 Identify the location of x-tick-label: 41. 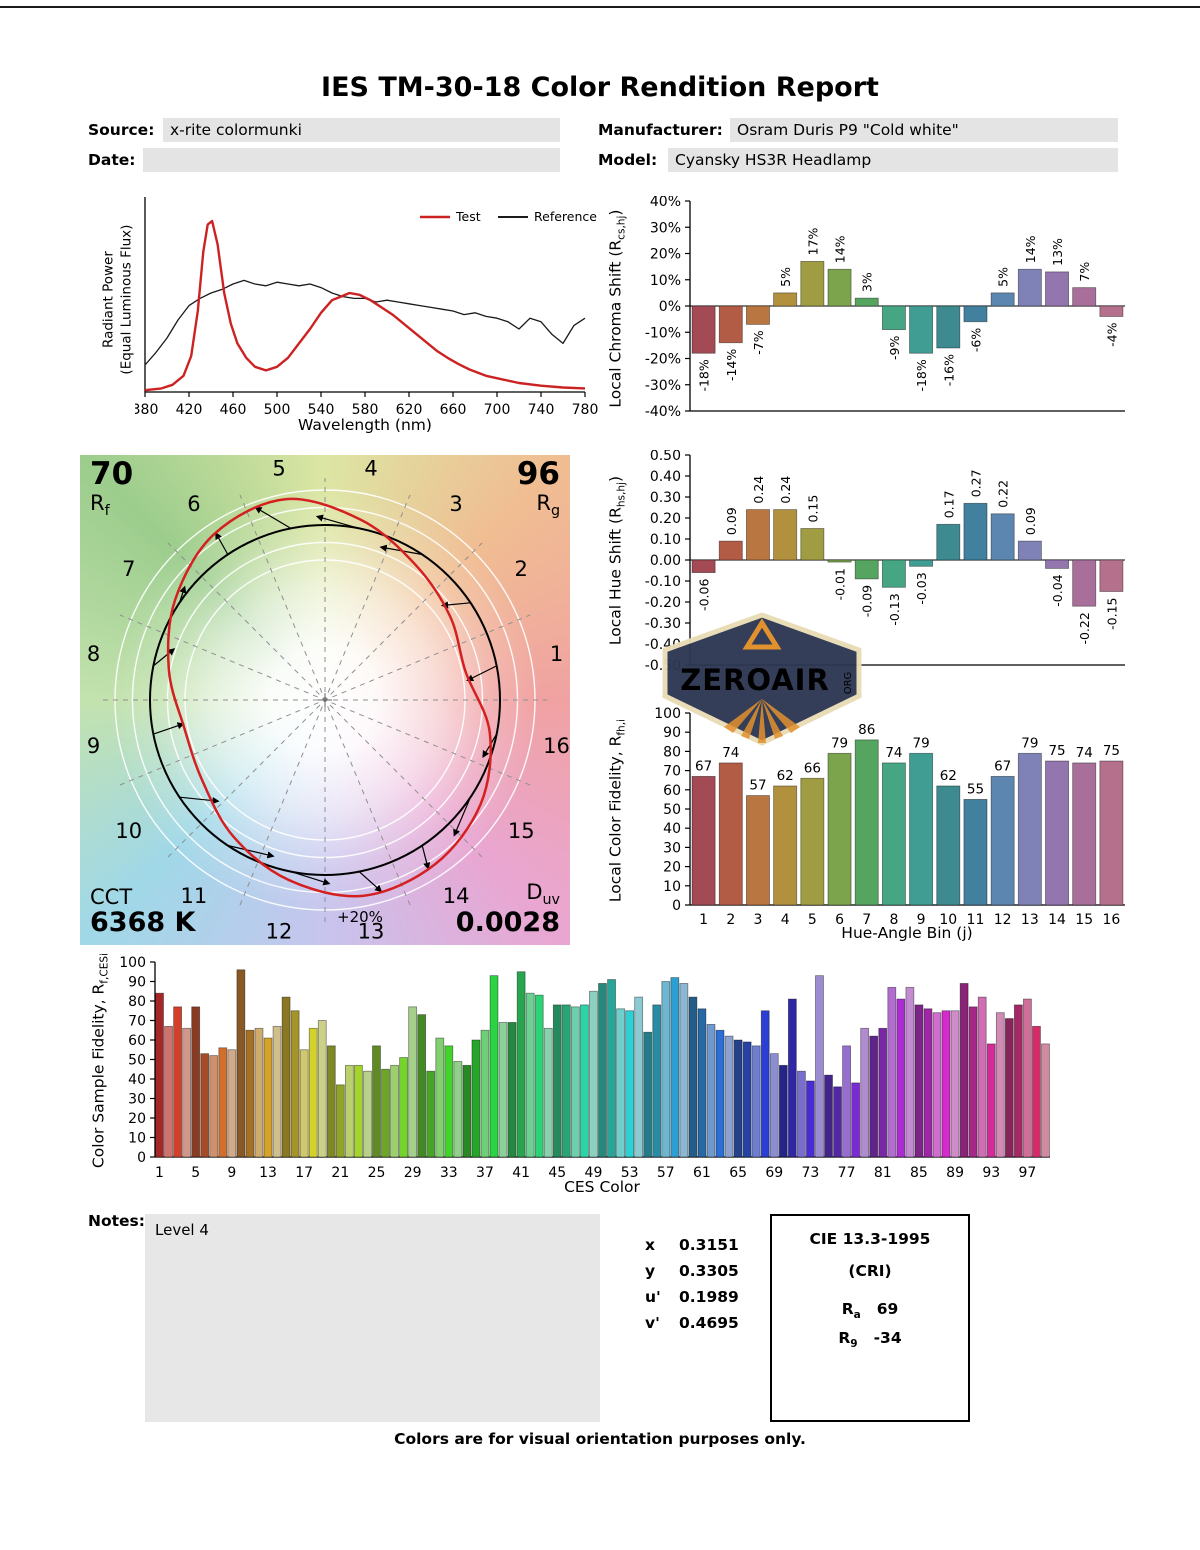
(521, 1173).